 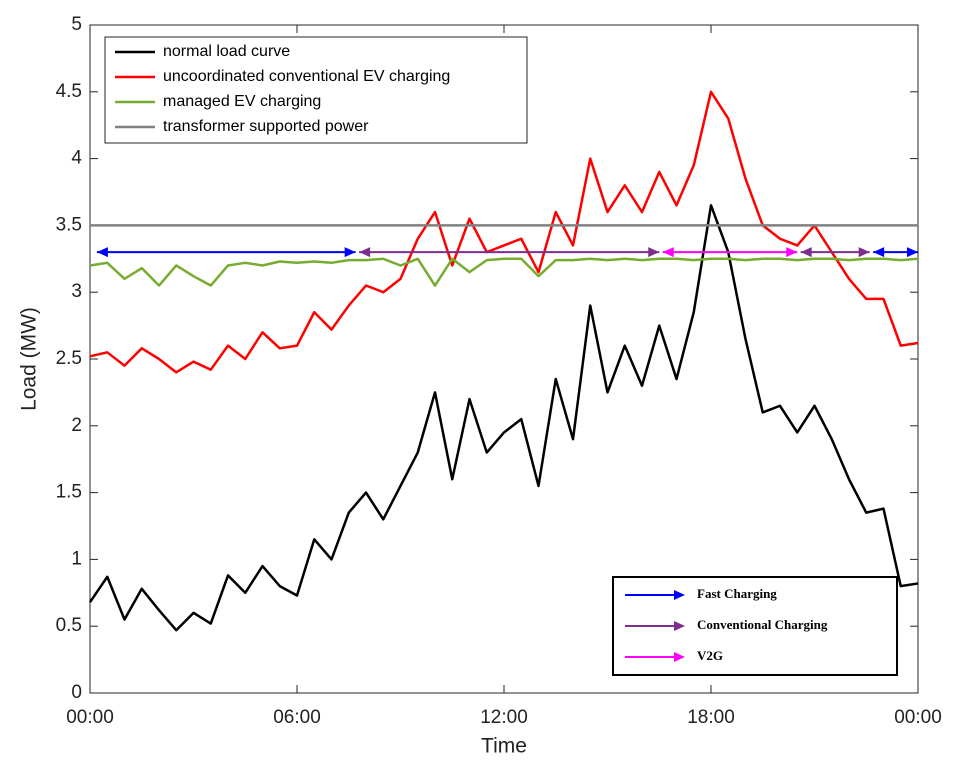 What do you see at coordinates (266, 126) in the screenshot?
I see `legend-label: transformer supported power` at bounding box center [266, 126].